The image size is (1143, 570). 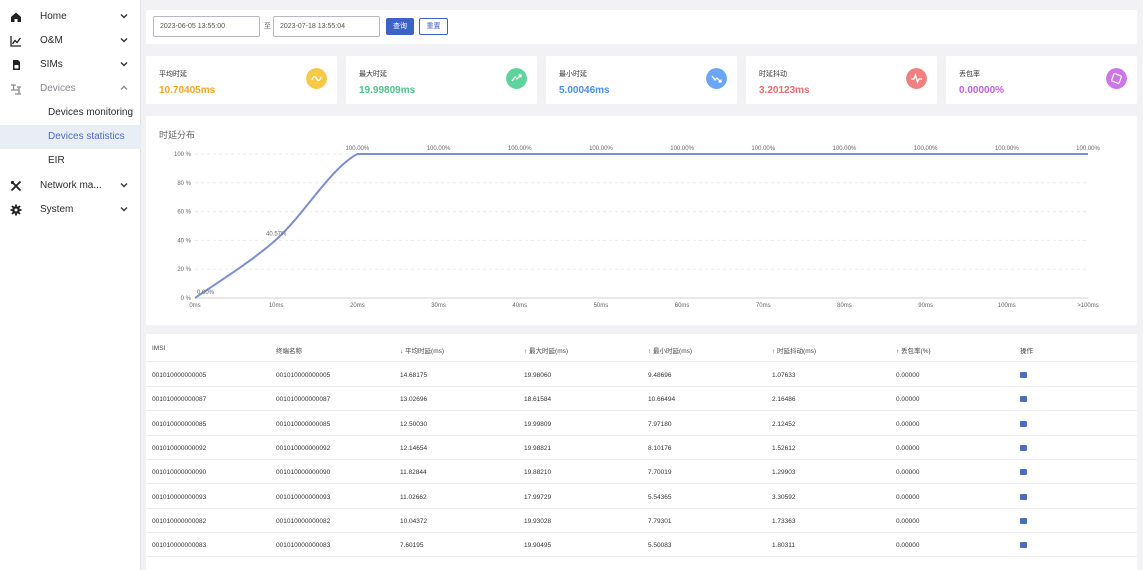 I want to click on card-value: 0.00000%, so click(x=982, y=90).